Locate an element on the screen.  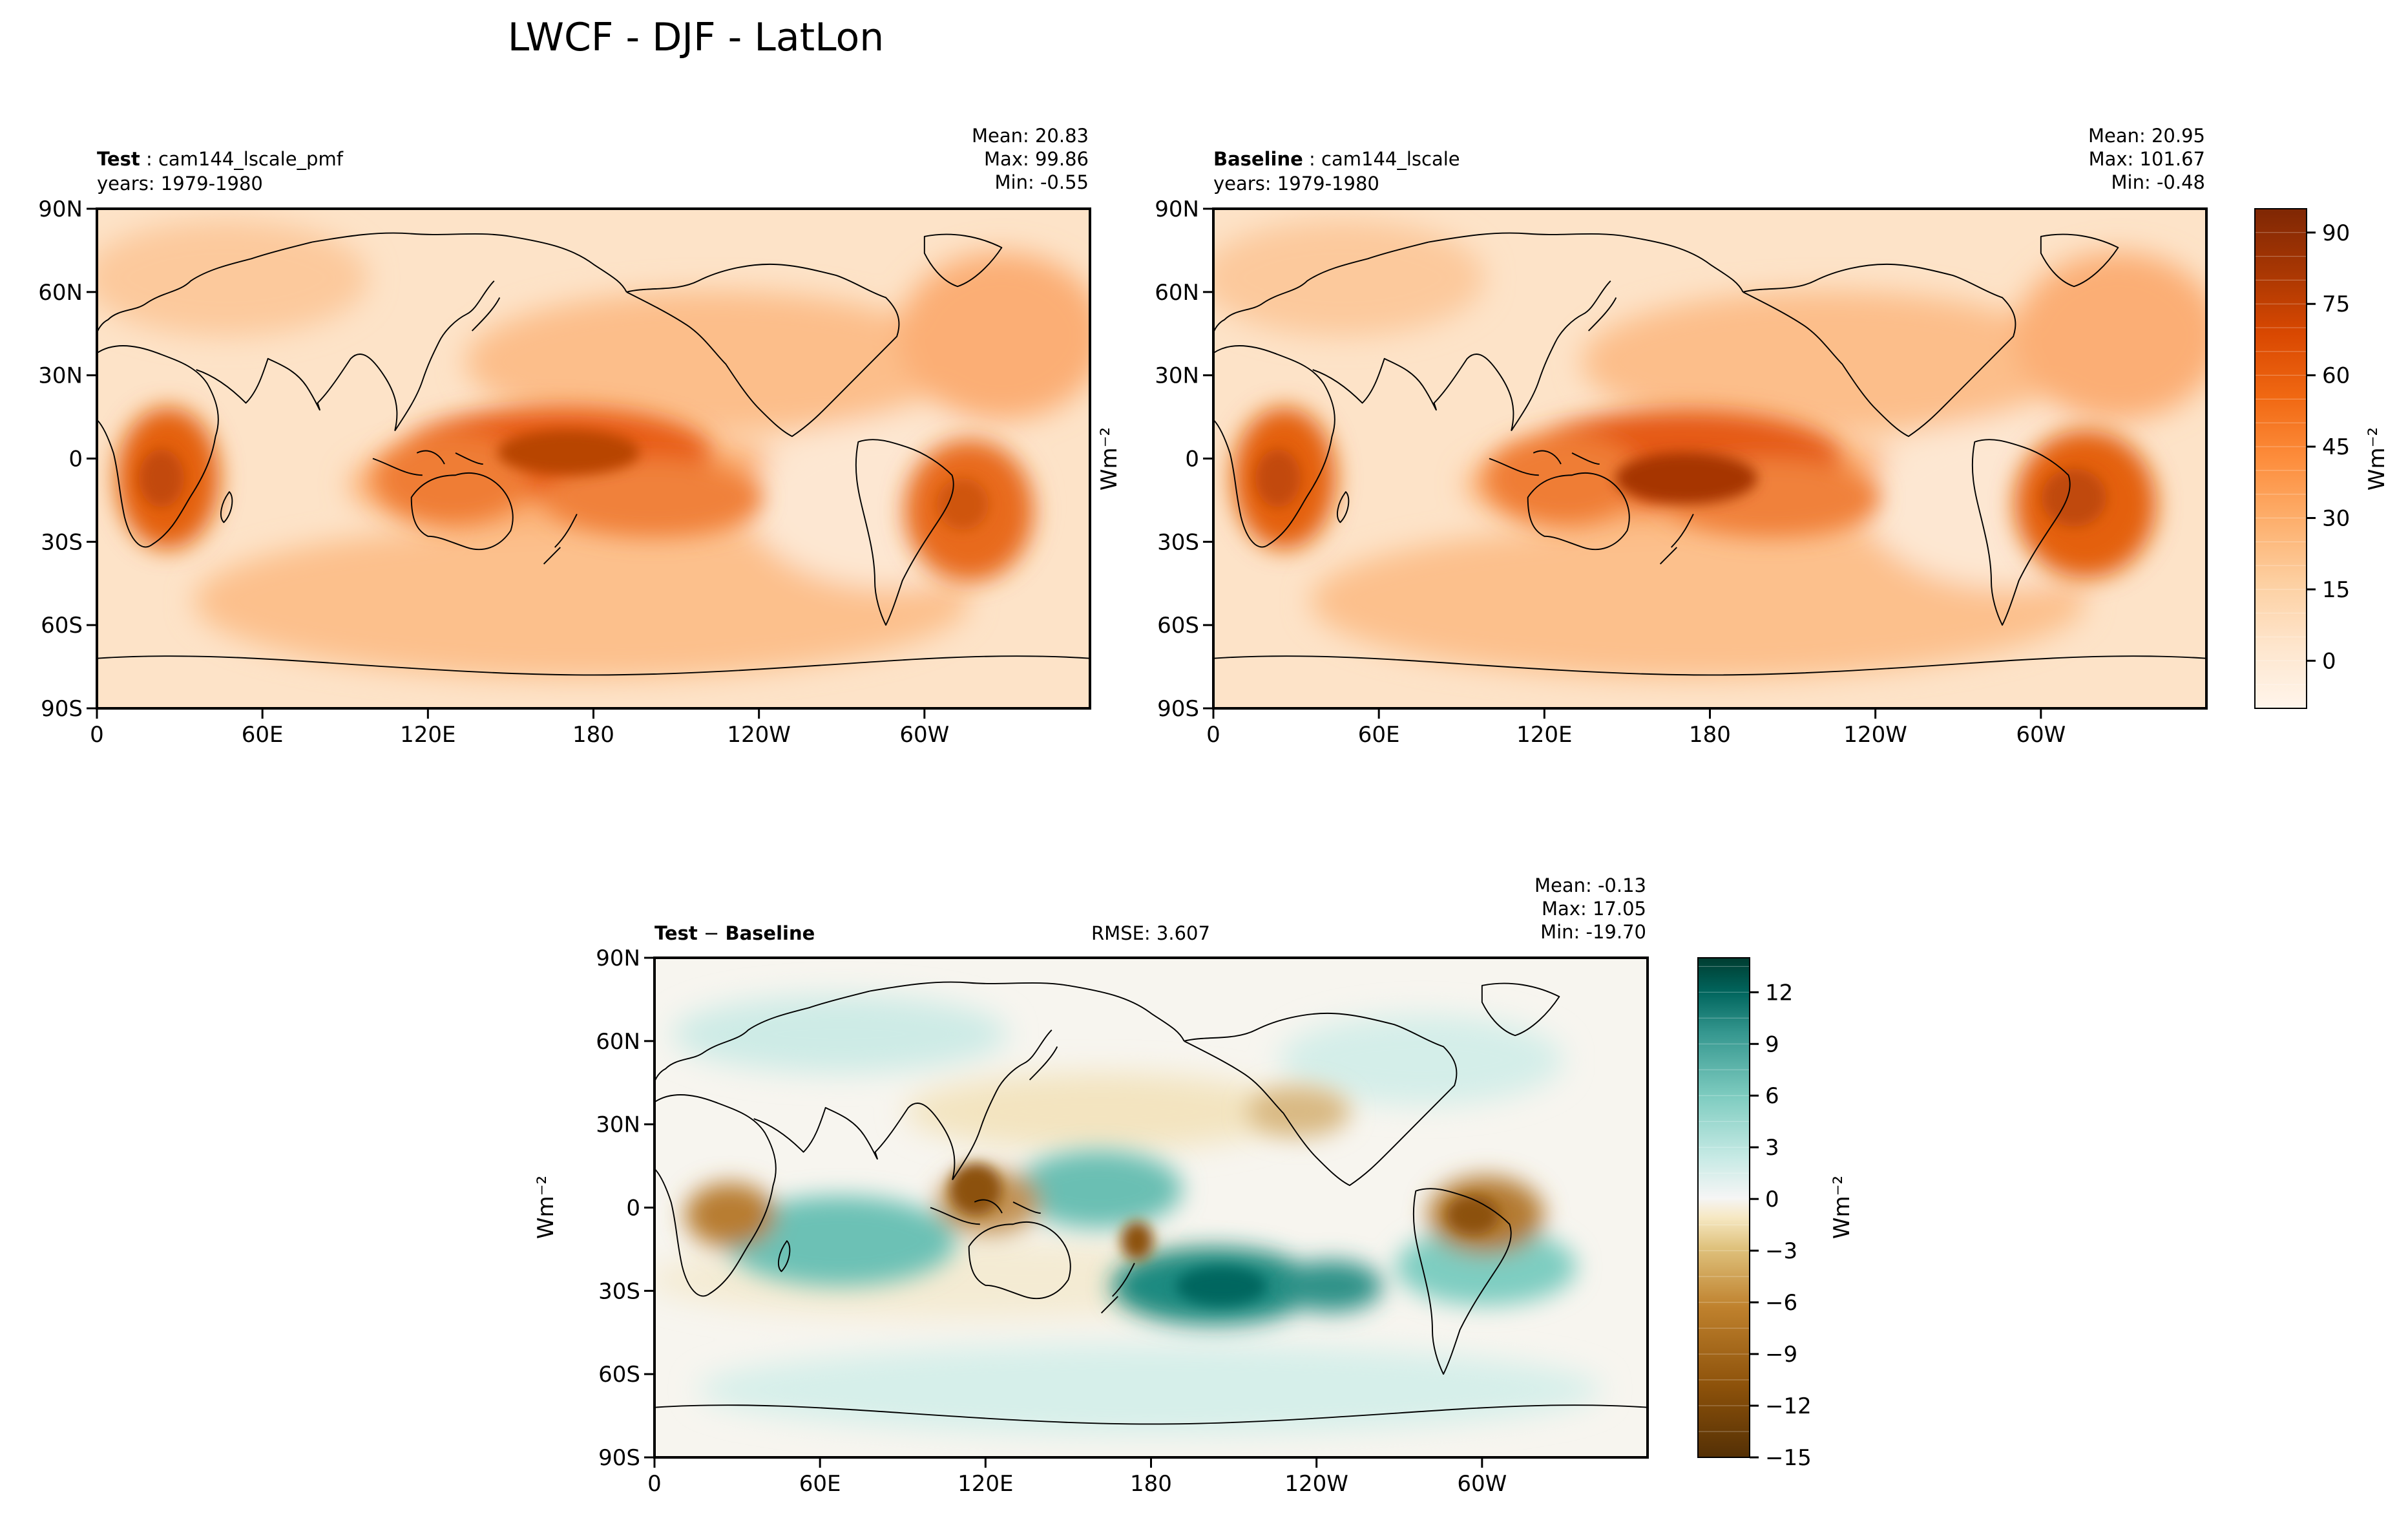
test-stat-max: Max: 99.86 is located at coordinates (1036, 159).